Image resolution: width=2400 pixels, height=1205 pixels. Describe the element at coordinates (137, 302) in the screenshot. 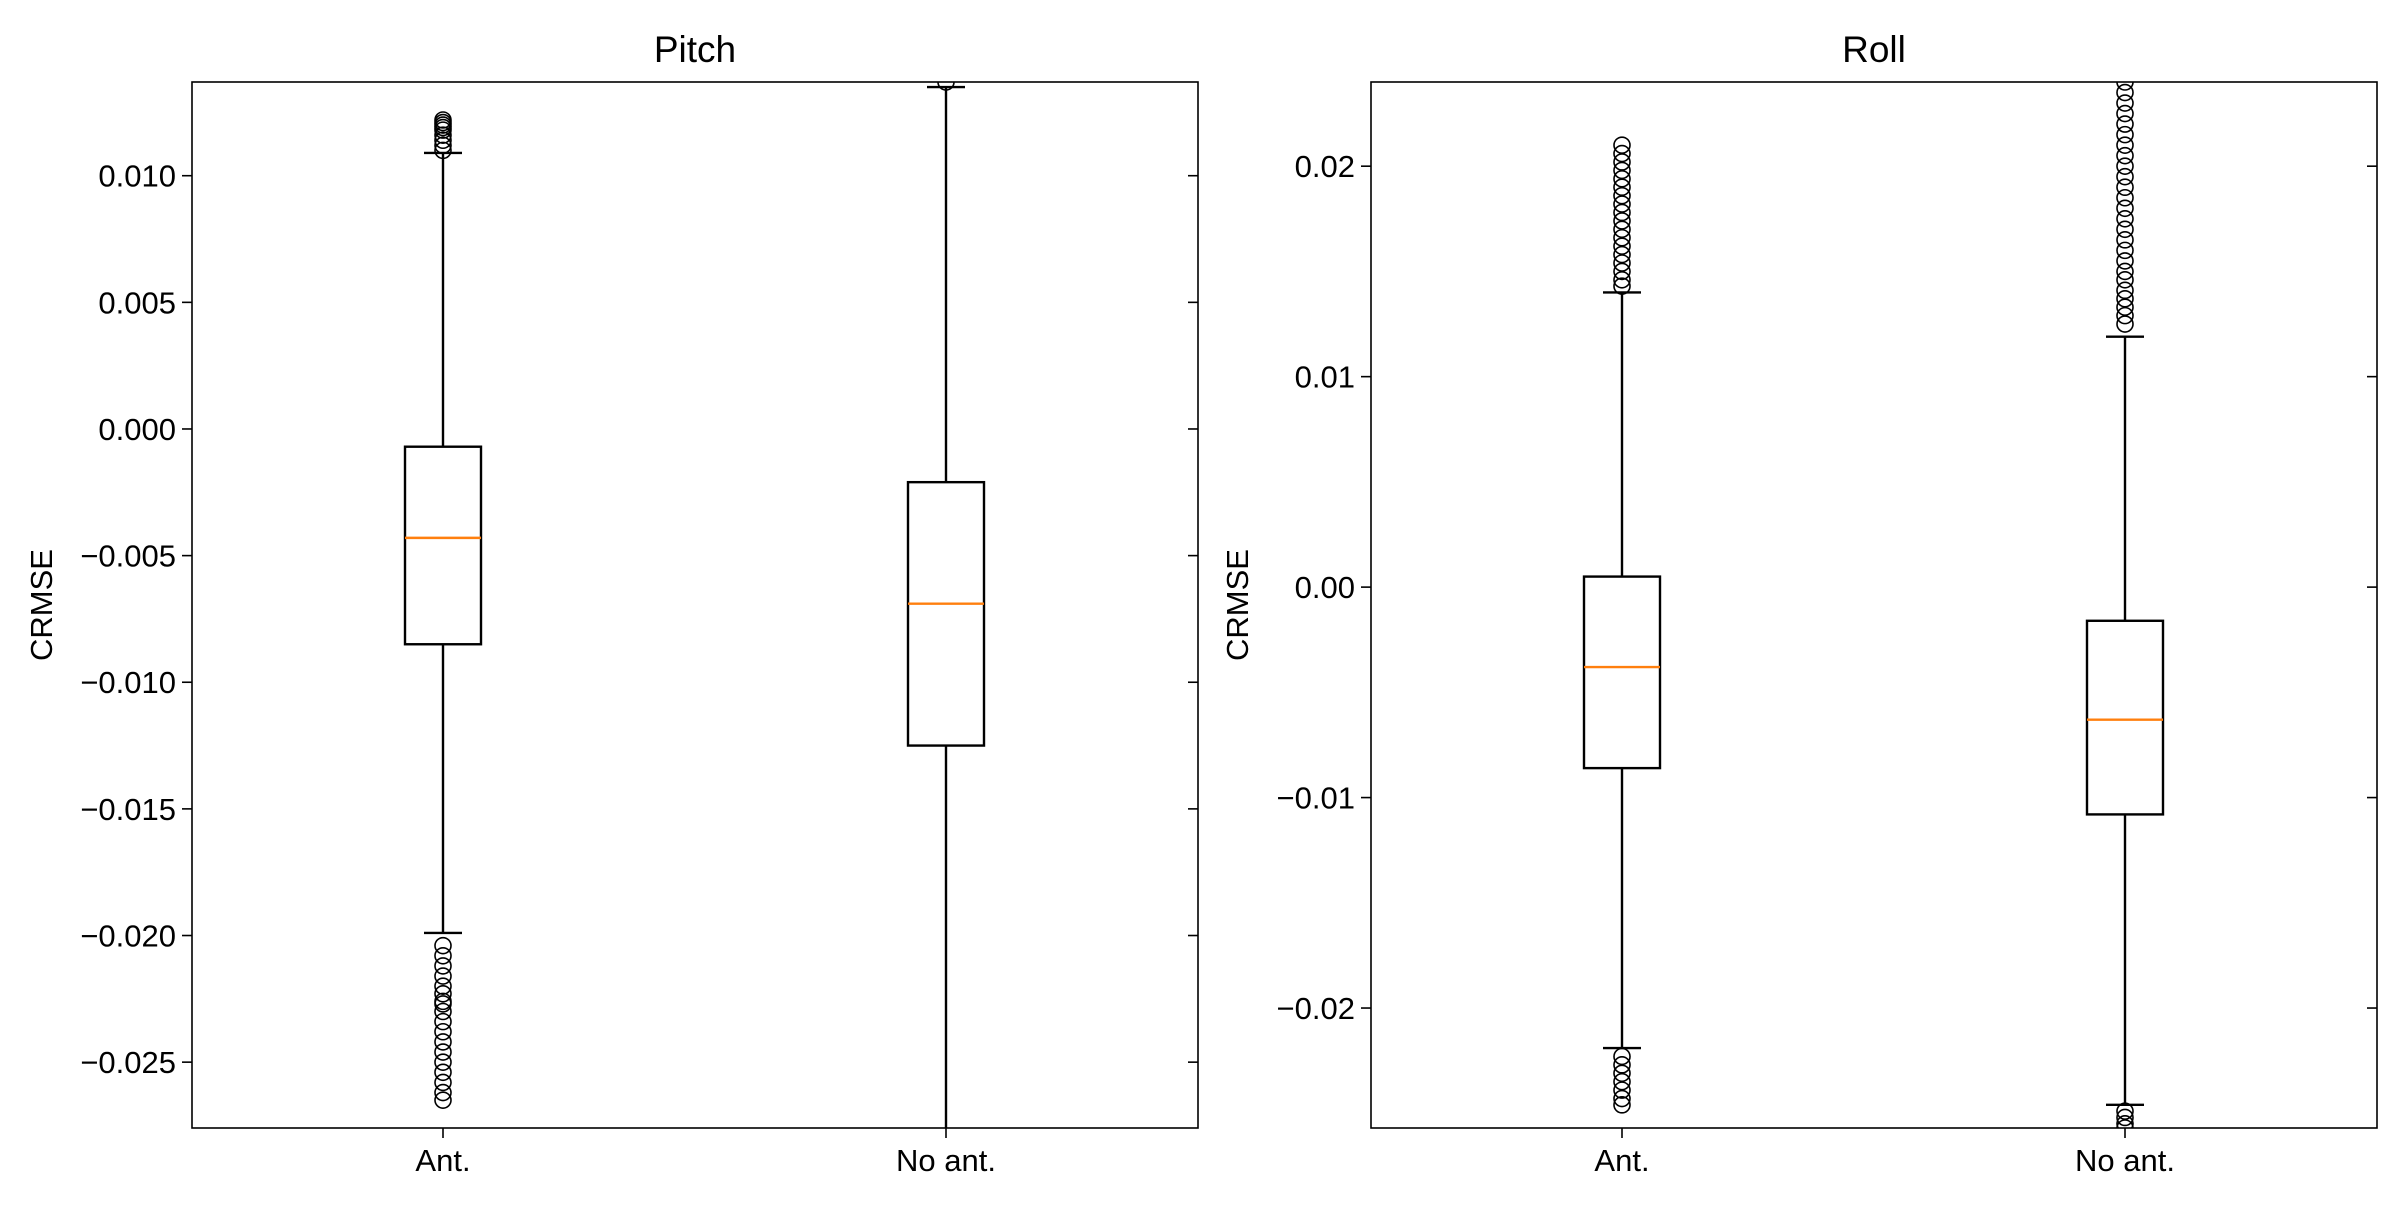

I see `y-tick-label: 0.005` at that location.